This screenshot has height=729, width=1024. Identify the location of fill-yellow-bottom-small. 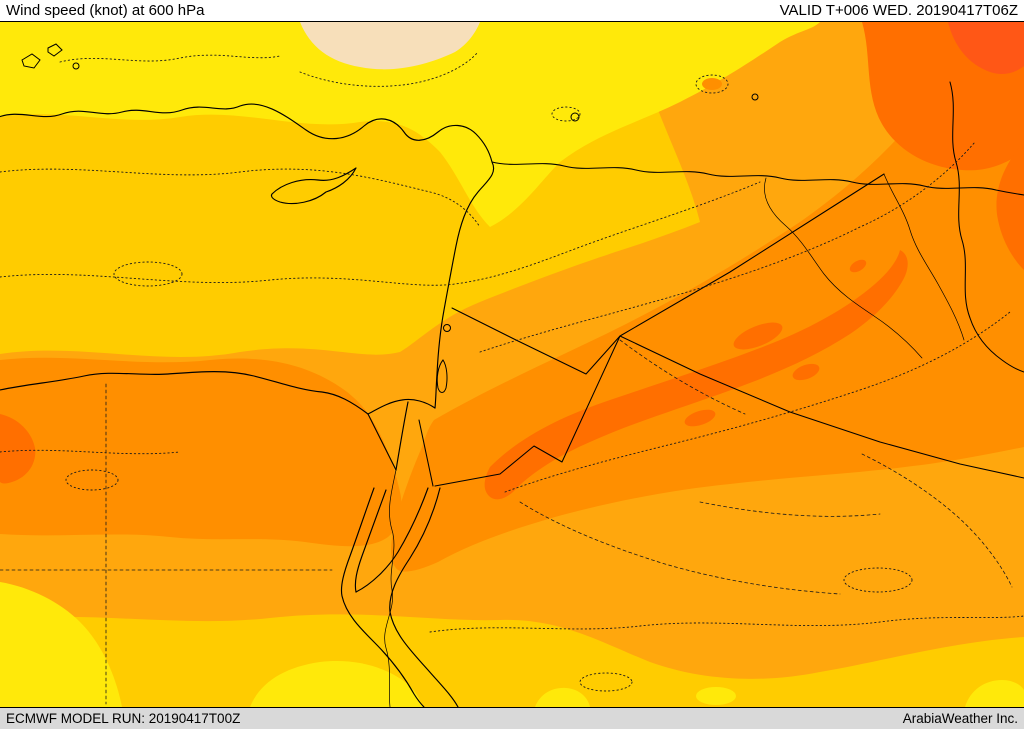
(562, 697).